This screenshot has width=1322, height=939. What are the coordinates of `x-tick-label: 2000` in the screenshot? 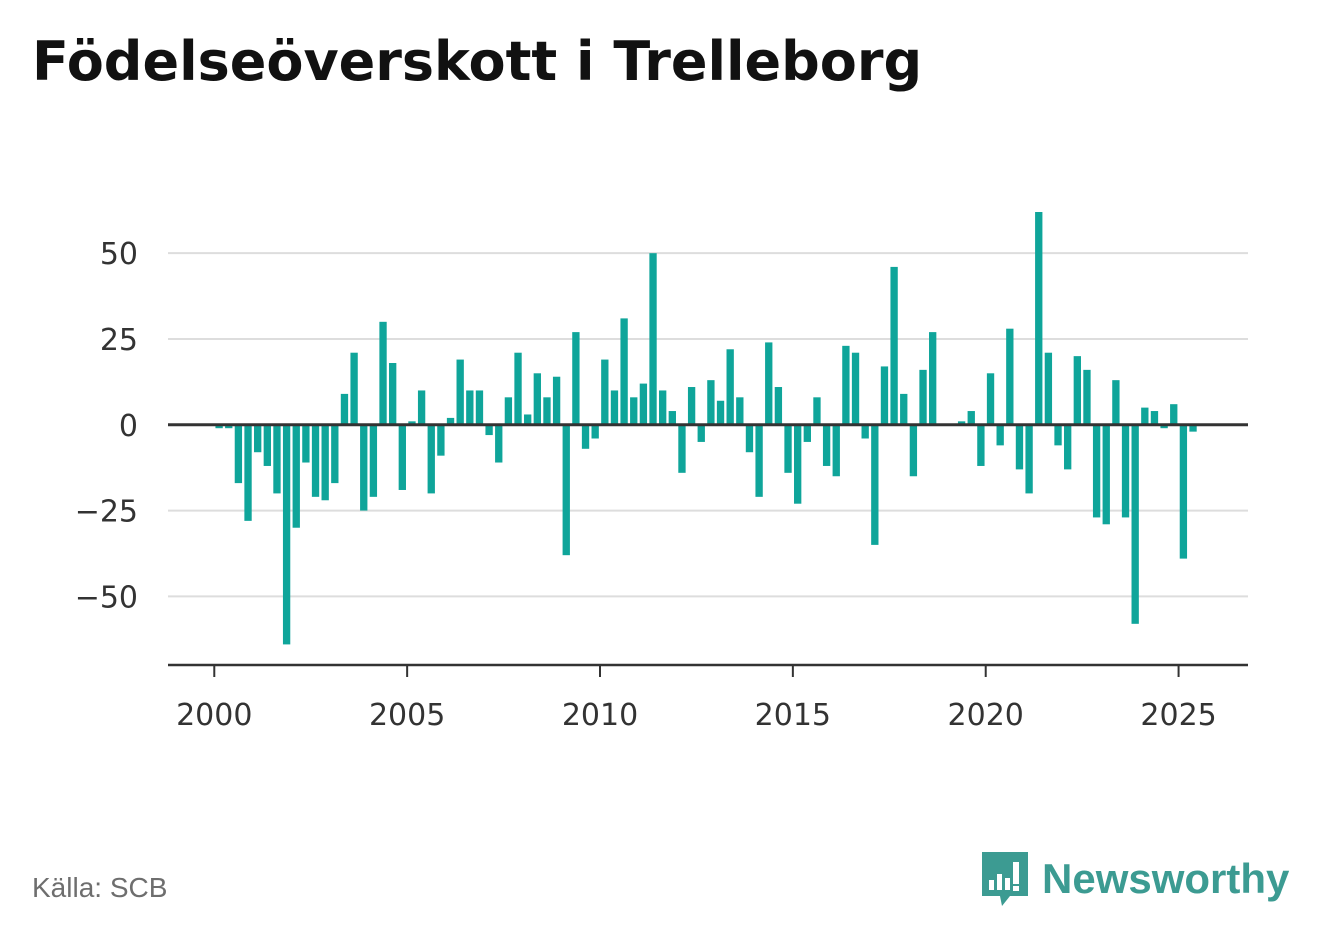 It's located at (214, 715).